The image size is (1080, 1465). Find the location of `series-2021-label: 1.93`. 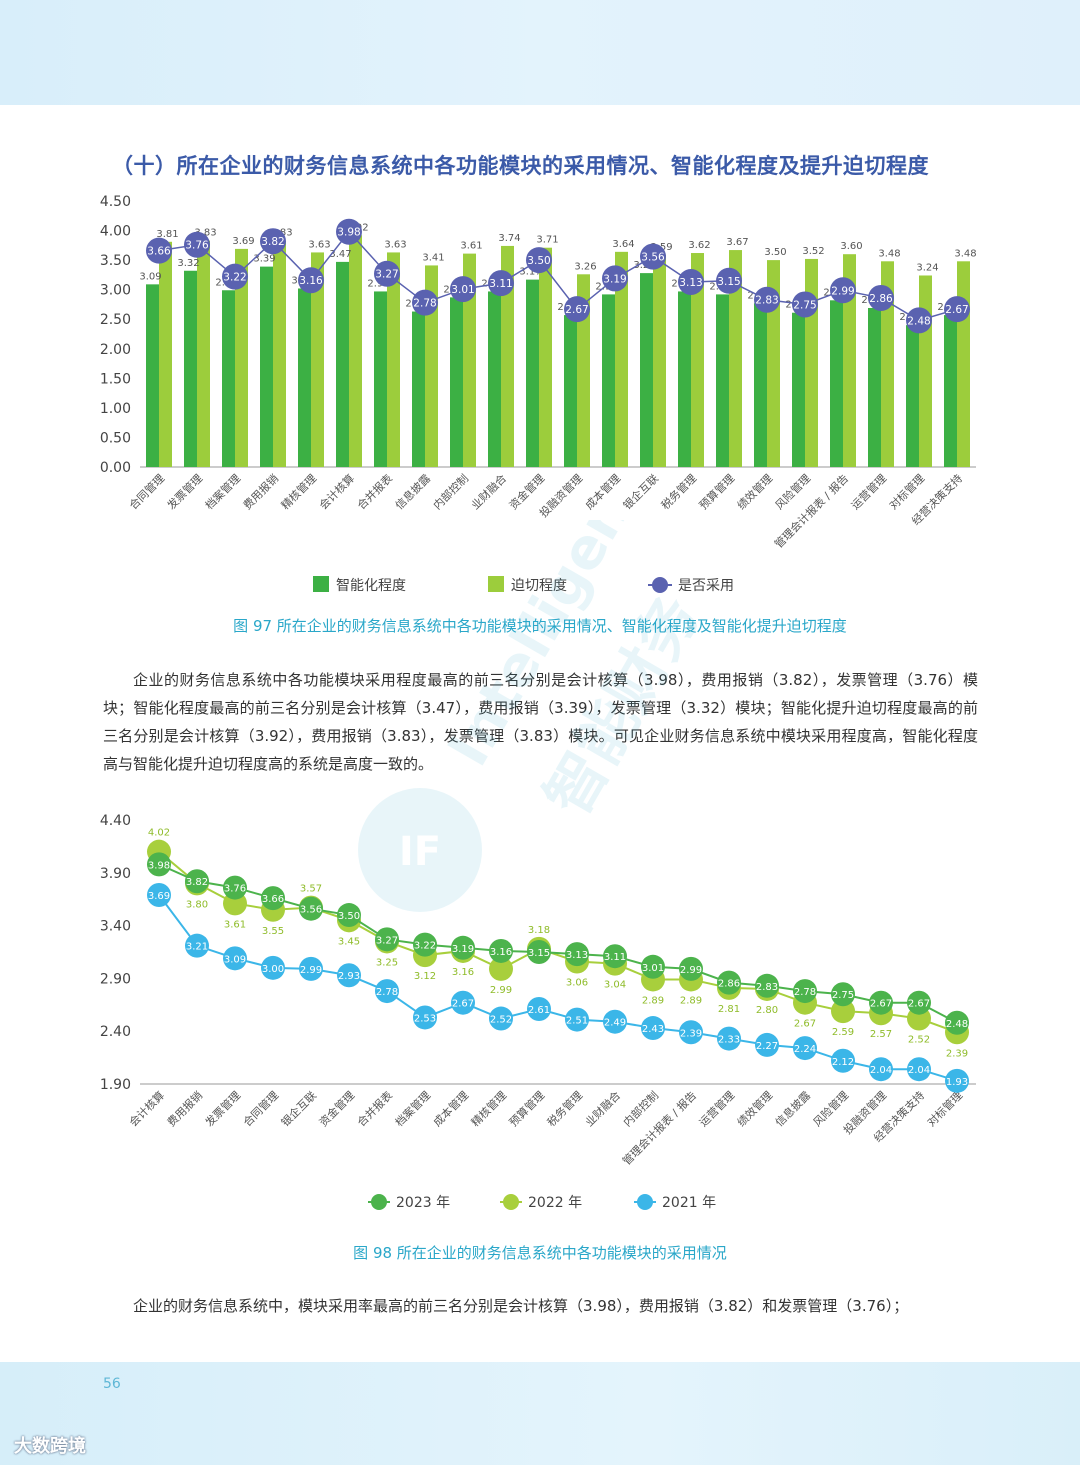

series-2021-label: 1.93 is located at coordinates (957, 1082).